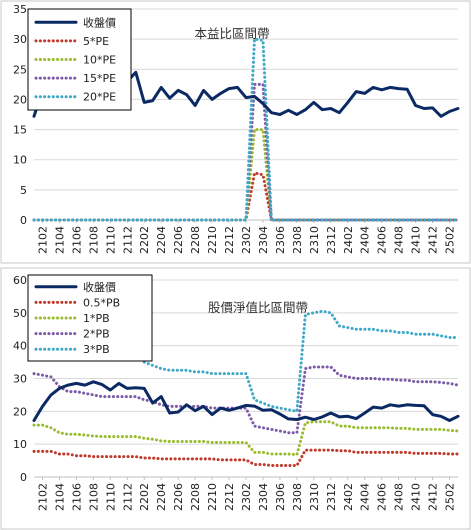  I want to click on y-tick-label: 15, so click(20, 130).